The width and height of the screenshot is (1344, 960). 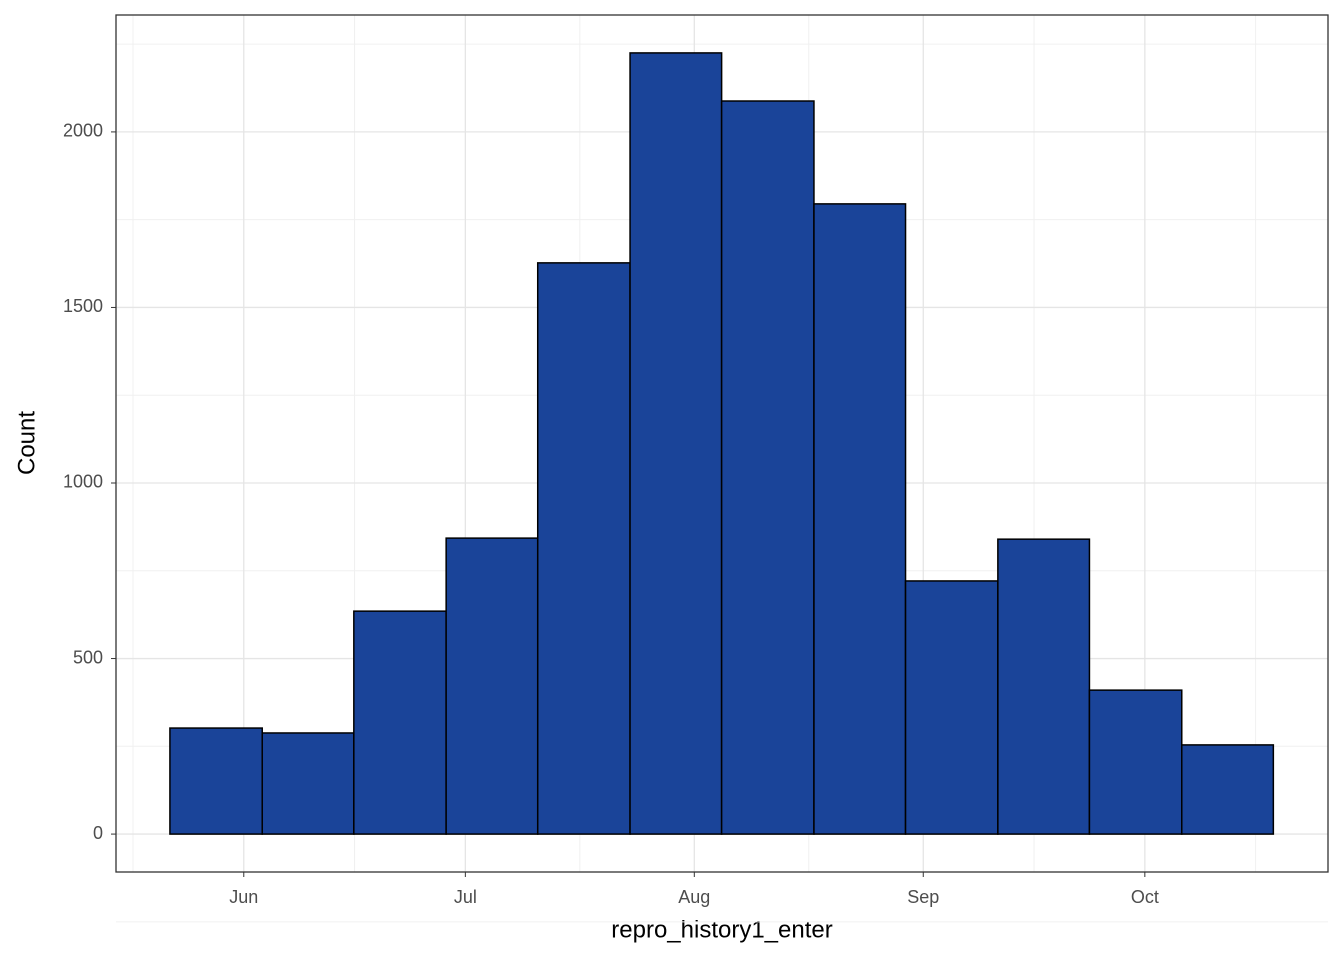 What do you see at coordinates (83, 131) in the screenshot?
I see `y-tick-label: 2000` at bounding box center [83, 131].